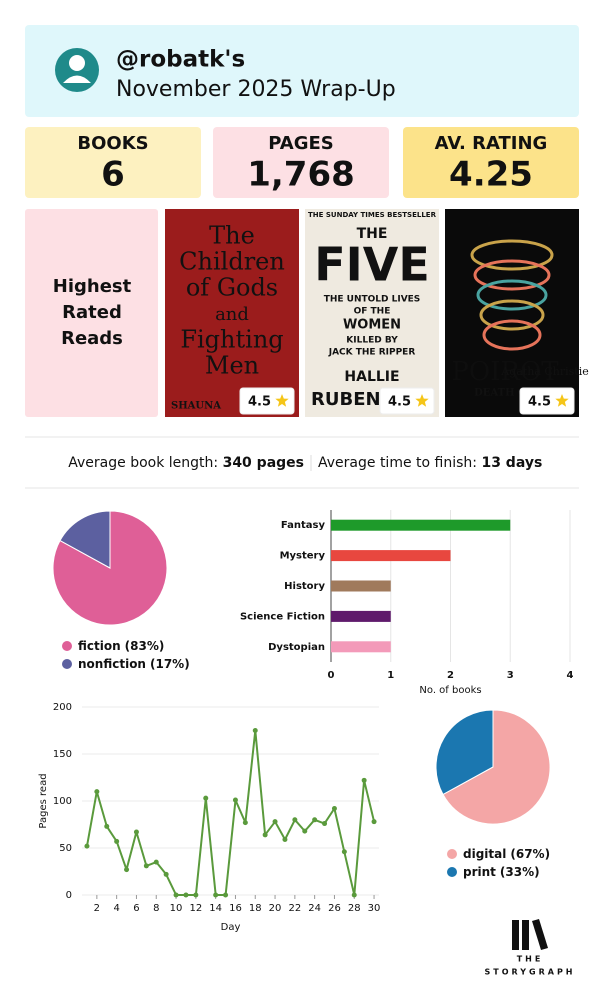  Describe the element at coordinates (145, 646) in the screenshot. I see `legend-value: (83%)` at that location.